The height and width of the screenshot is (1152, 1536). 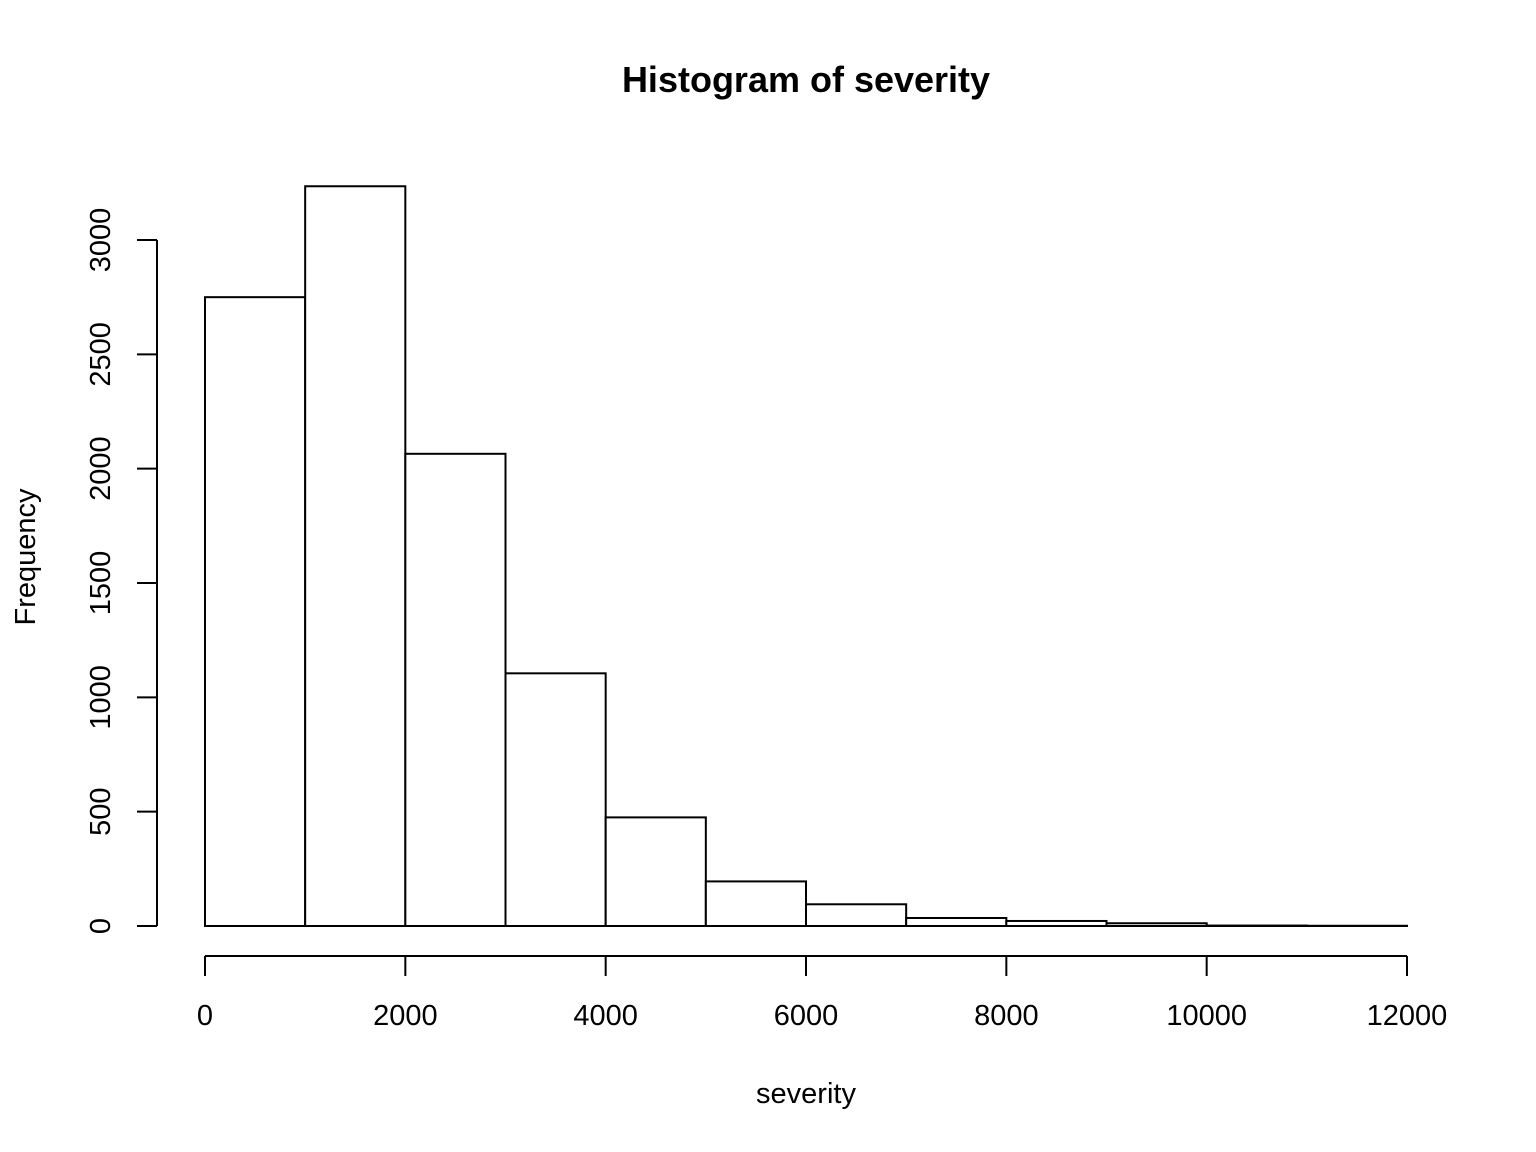 I want to click on x-tick-label: 4000, so click(x=605, y=1016).